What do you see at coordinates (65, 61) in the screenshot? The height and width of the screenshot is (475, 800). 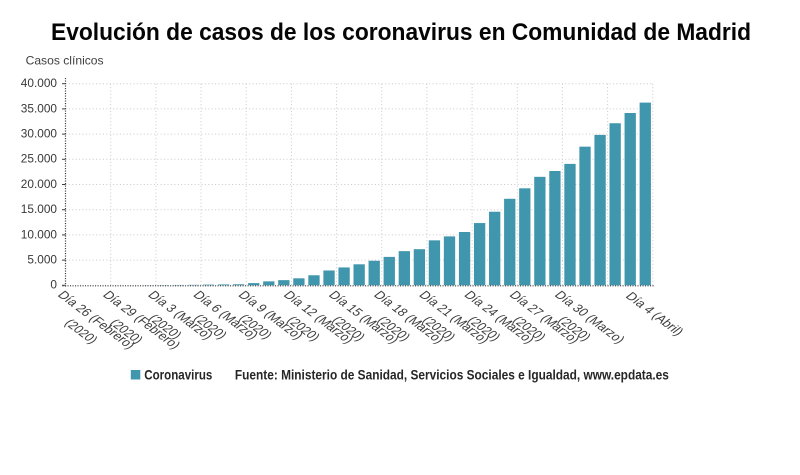 I see `svg-text: Casos clínicos` at bounding box center [65, 61].